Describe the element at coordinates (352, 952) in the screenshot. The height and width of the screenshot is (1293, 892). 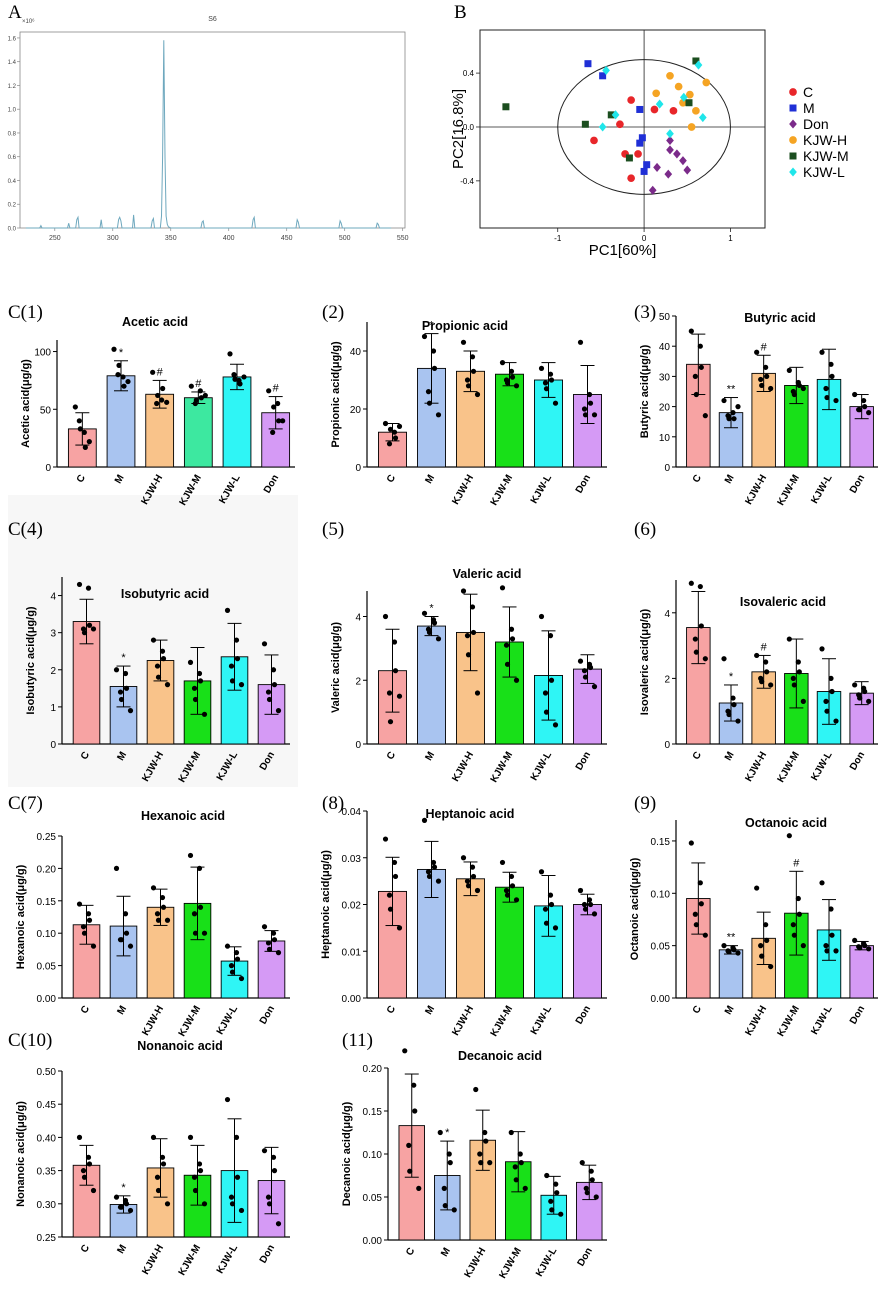
I see `C8-y-tick-label: 0.01` at that location.